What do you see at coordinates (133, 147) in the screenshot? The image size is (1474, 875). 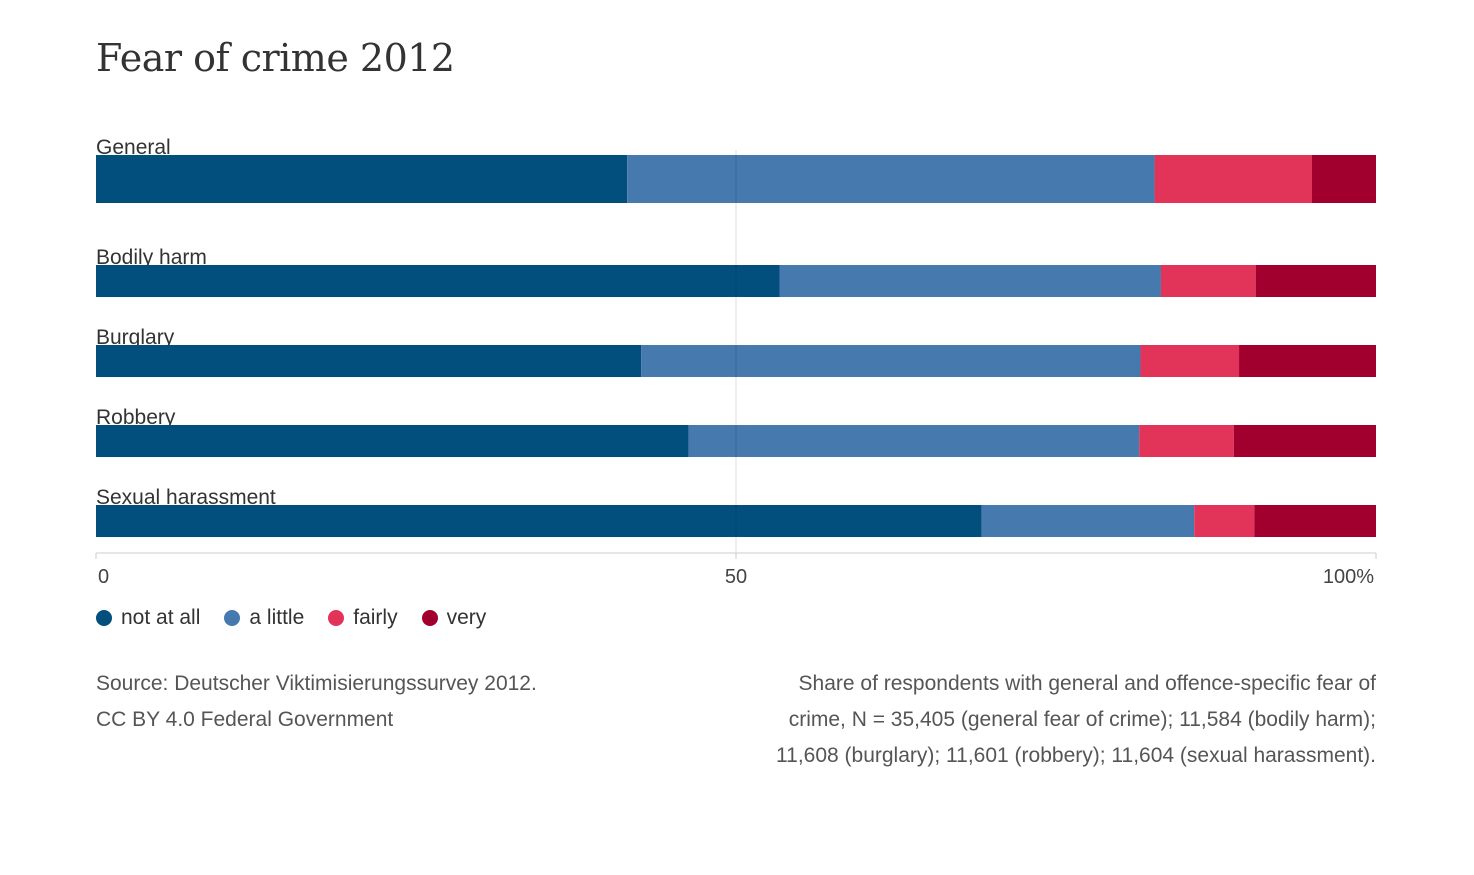 I see `category-label: General` at bounding box center [133, 147].